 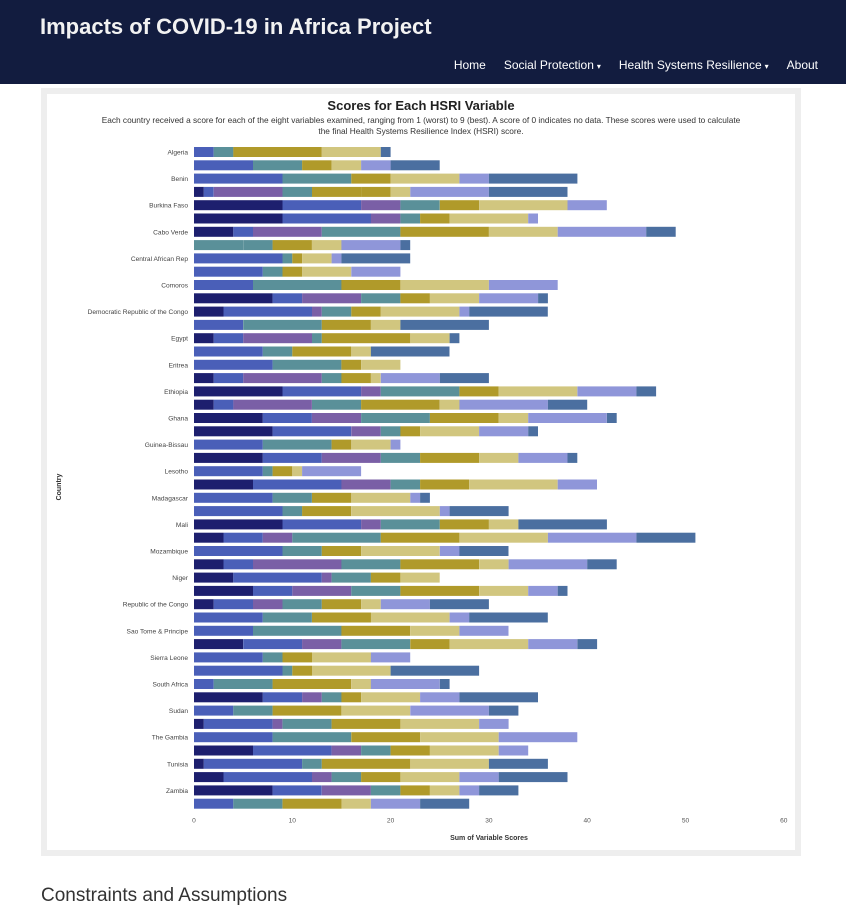 I want to click on y-tick-label: Republic of the Congo, so click(x=156, y=605).